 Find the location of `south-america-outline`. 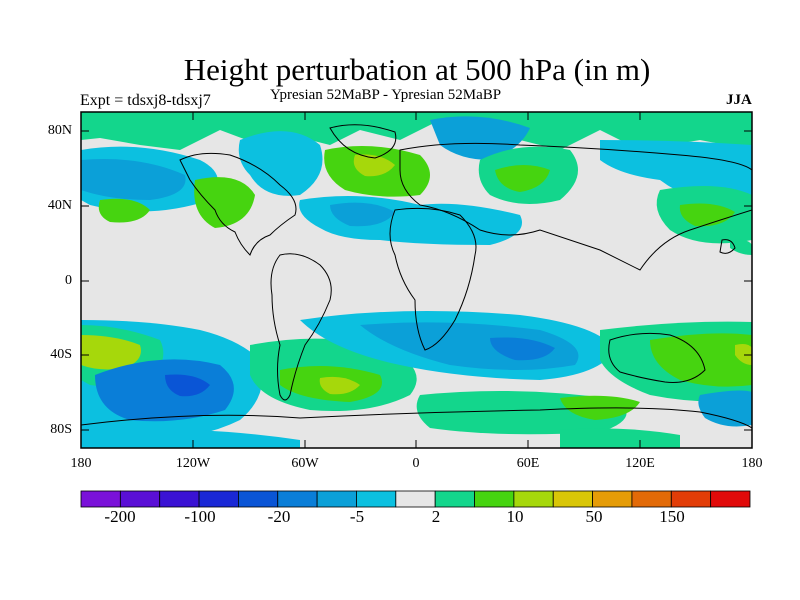

south-america-outline is located at coordinates (301, 327).